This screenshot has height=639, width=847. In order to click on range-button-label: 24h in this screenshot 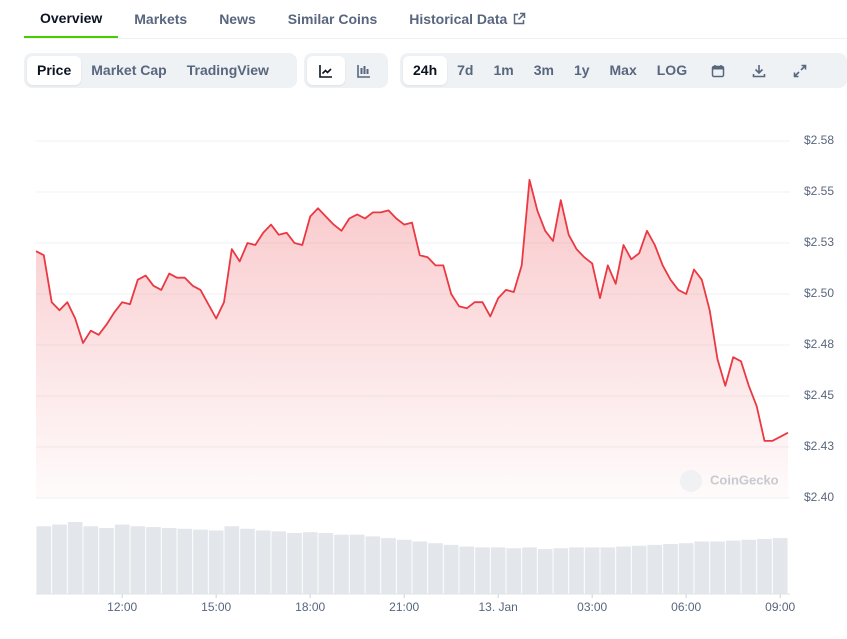, I will do `click(425, 70)`.